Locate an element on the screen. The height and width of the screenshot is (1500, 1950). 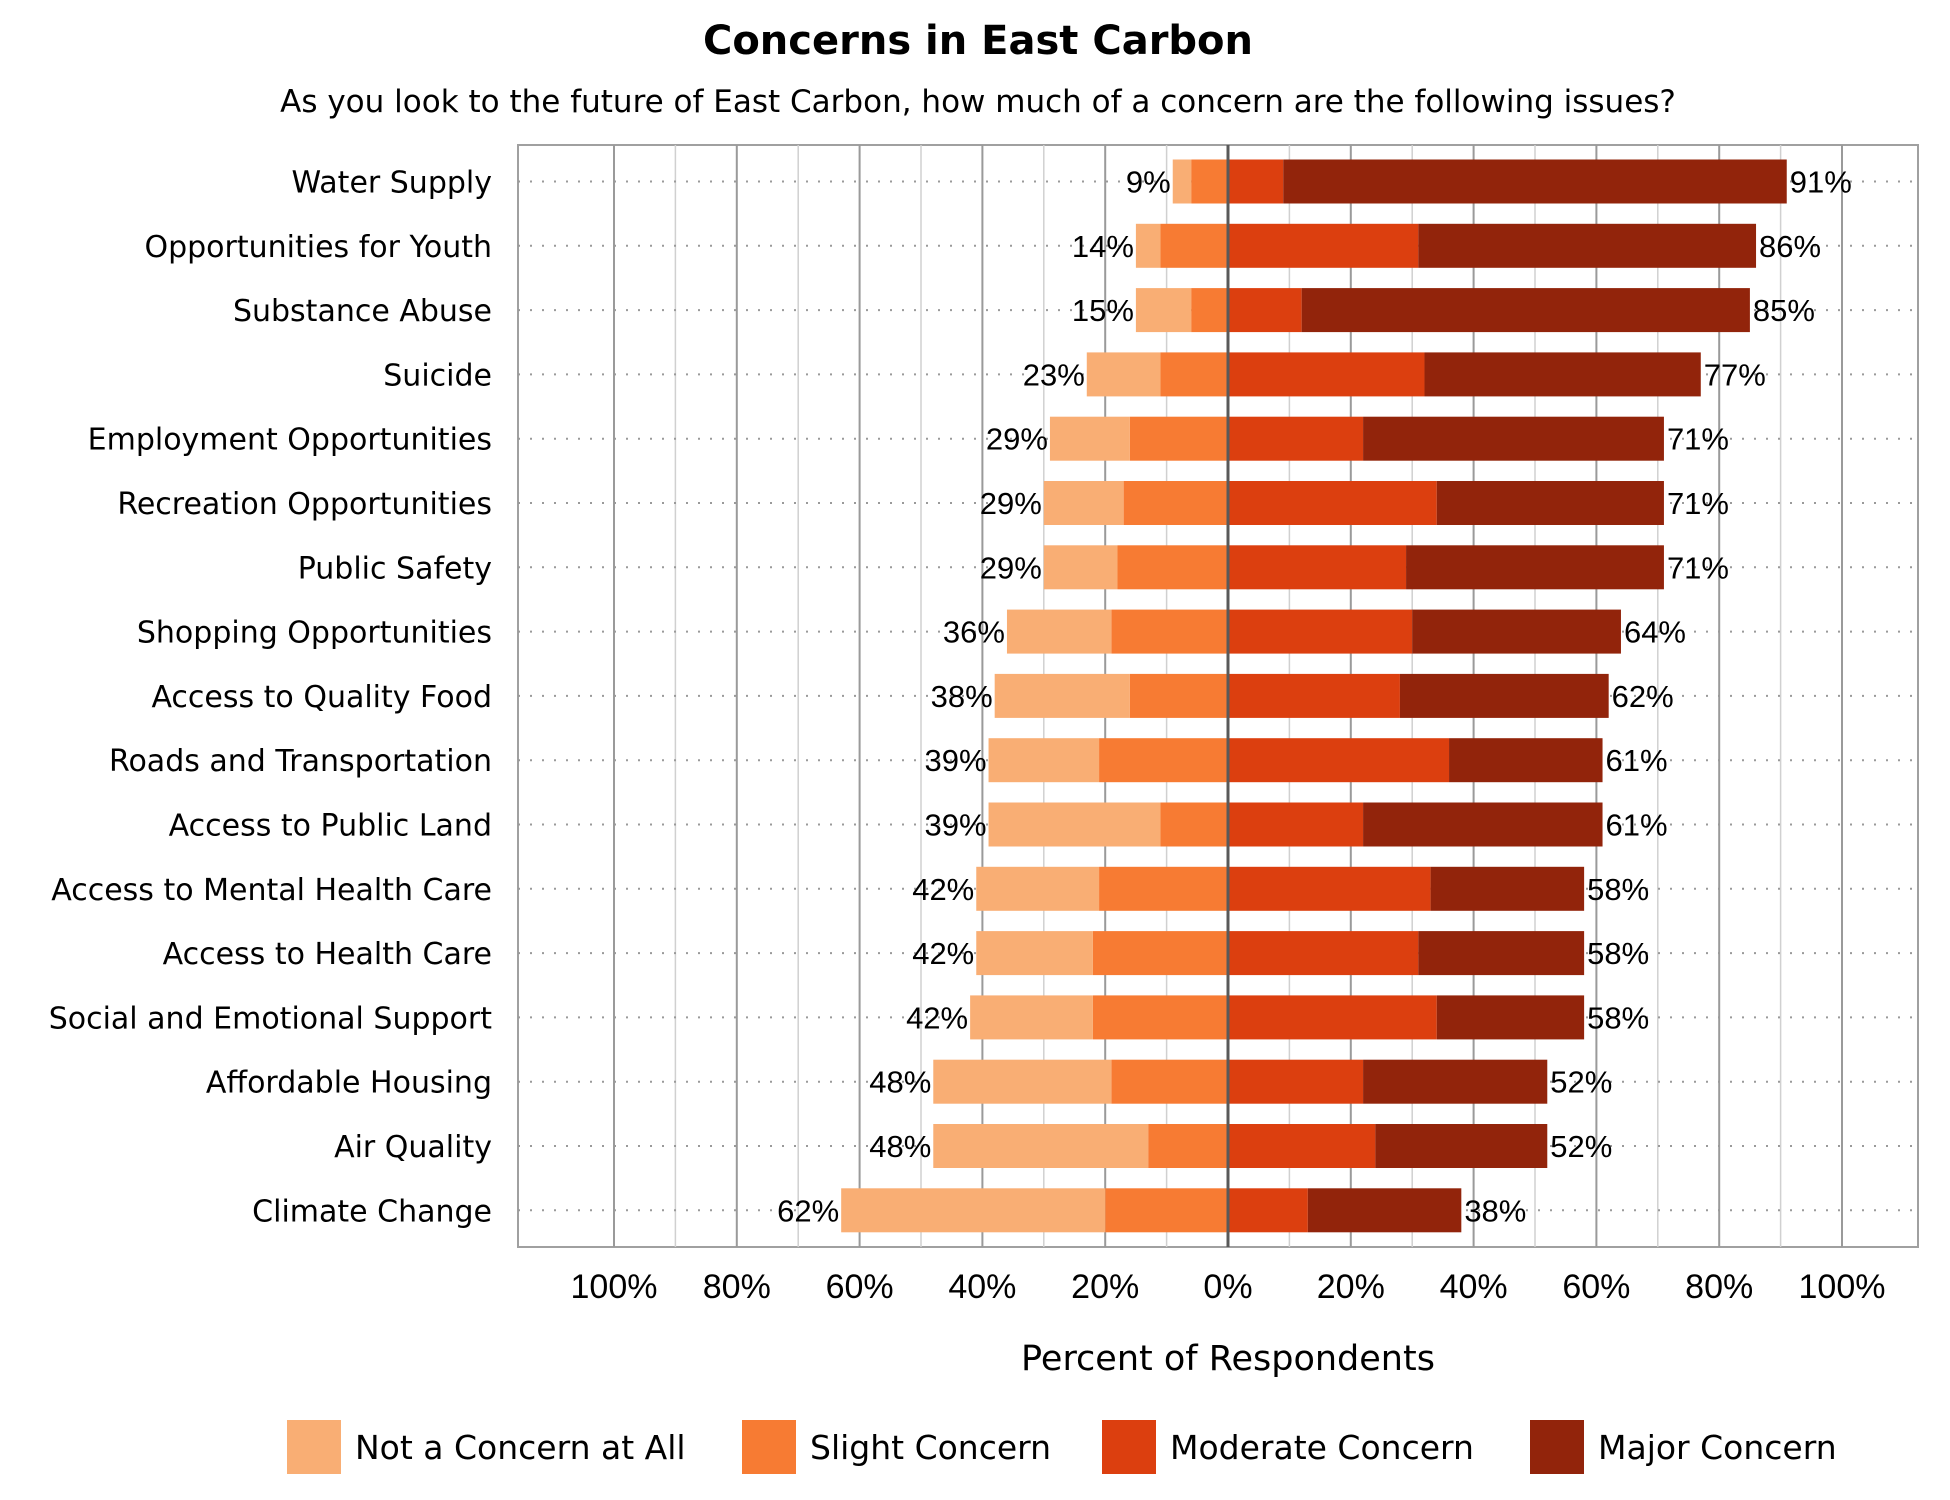
category-label: Roads and Transportation is located at coordinates (300, 761).